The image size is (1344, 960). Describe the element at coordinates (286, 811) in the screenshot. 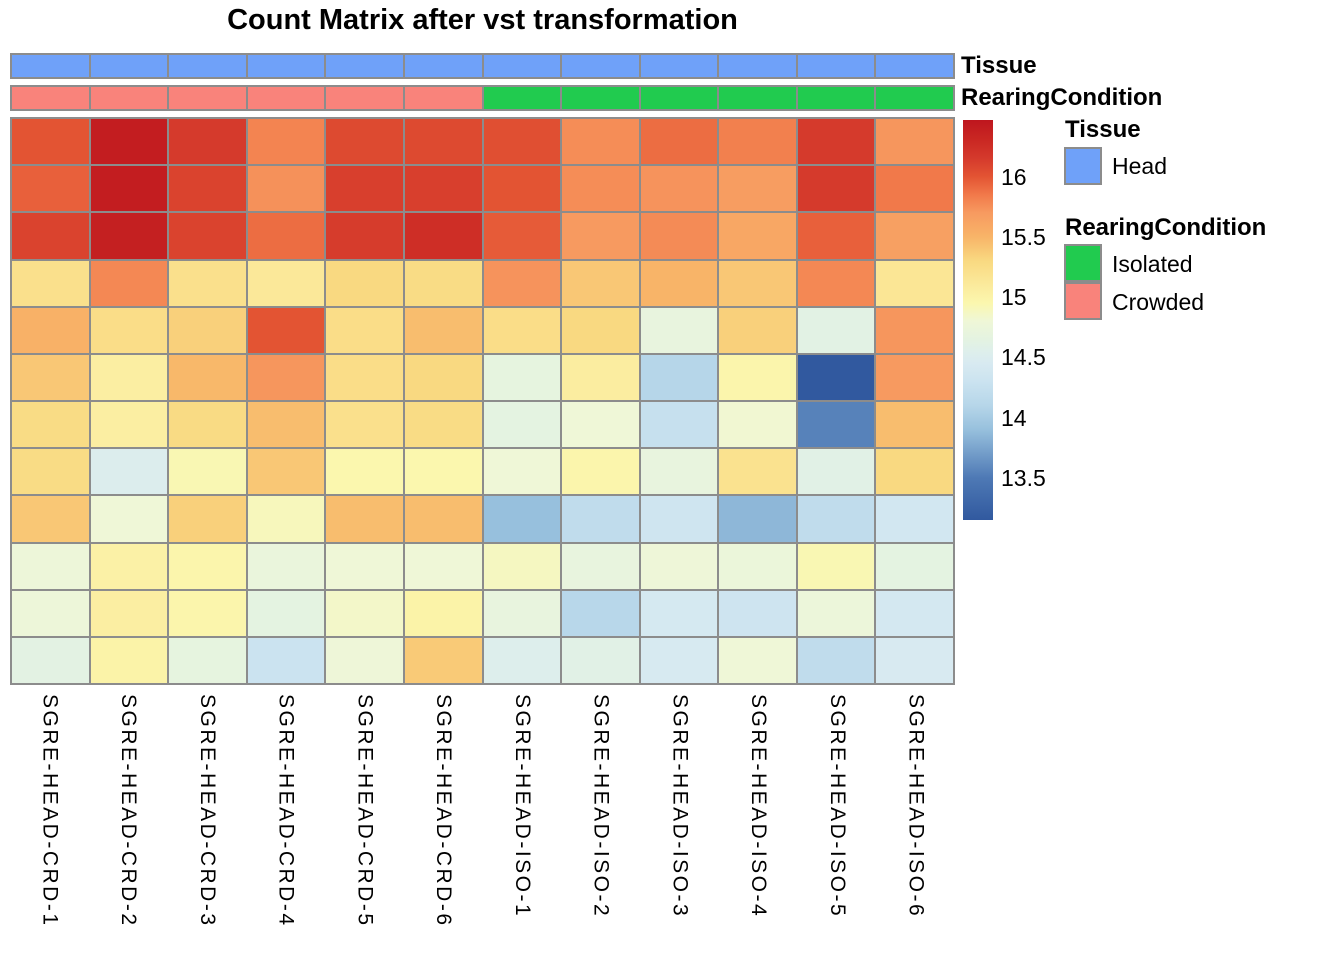

I see `column-label: SGRE-HEAD-CRD-4` at that location.